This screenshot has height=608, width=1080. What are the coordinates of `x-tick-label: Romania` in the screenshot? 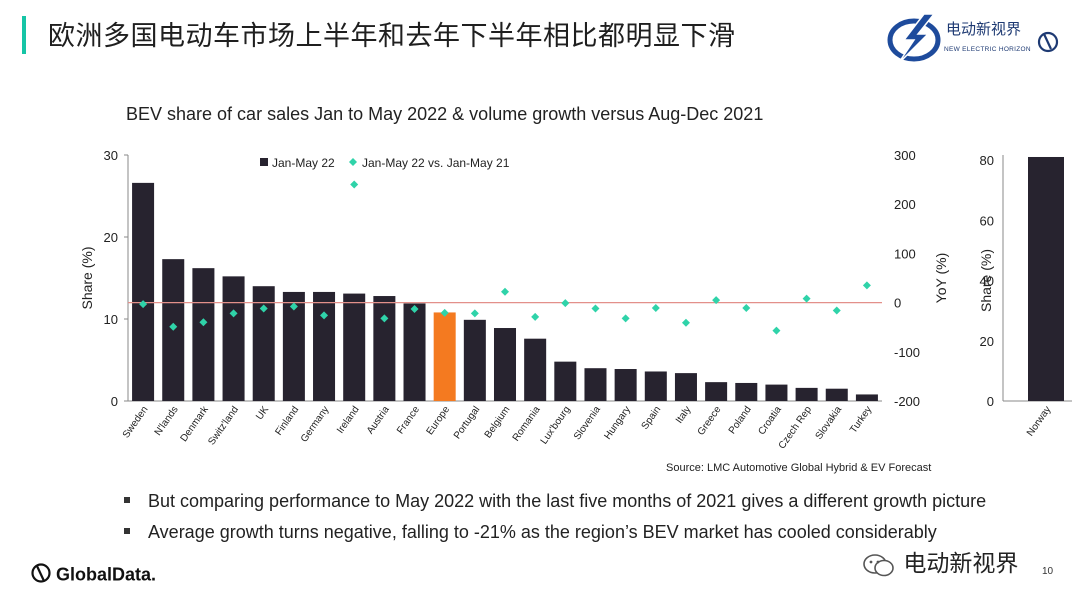 It's located at (527, 423).